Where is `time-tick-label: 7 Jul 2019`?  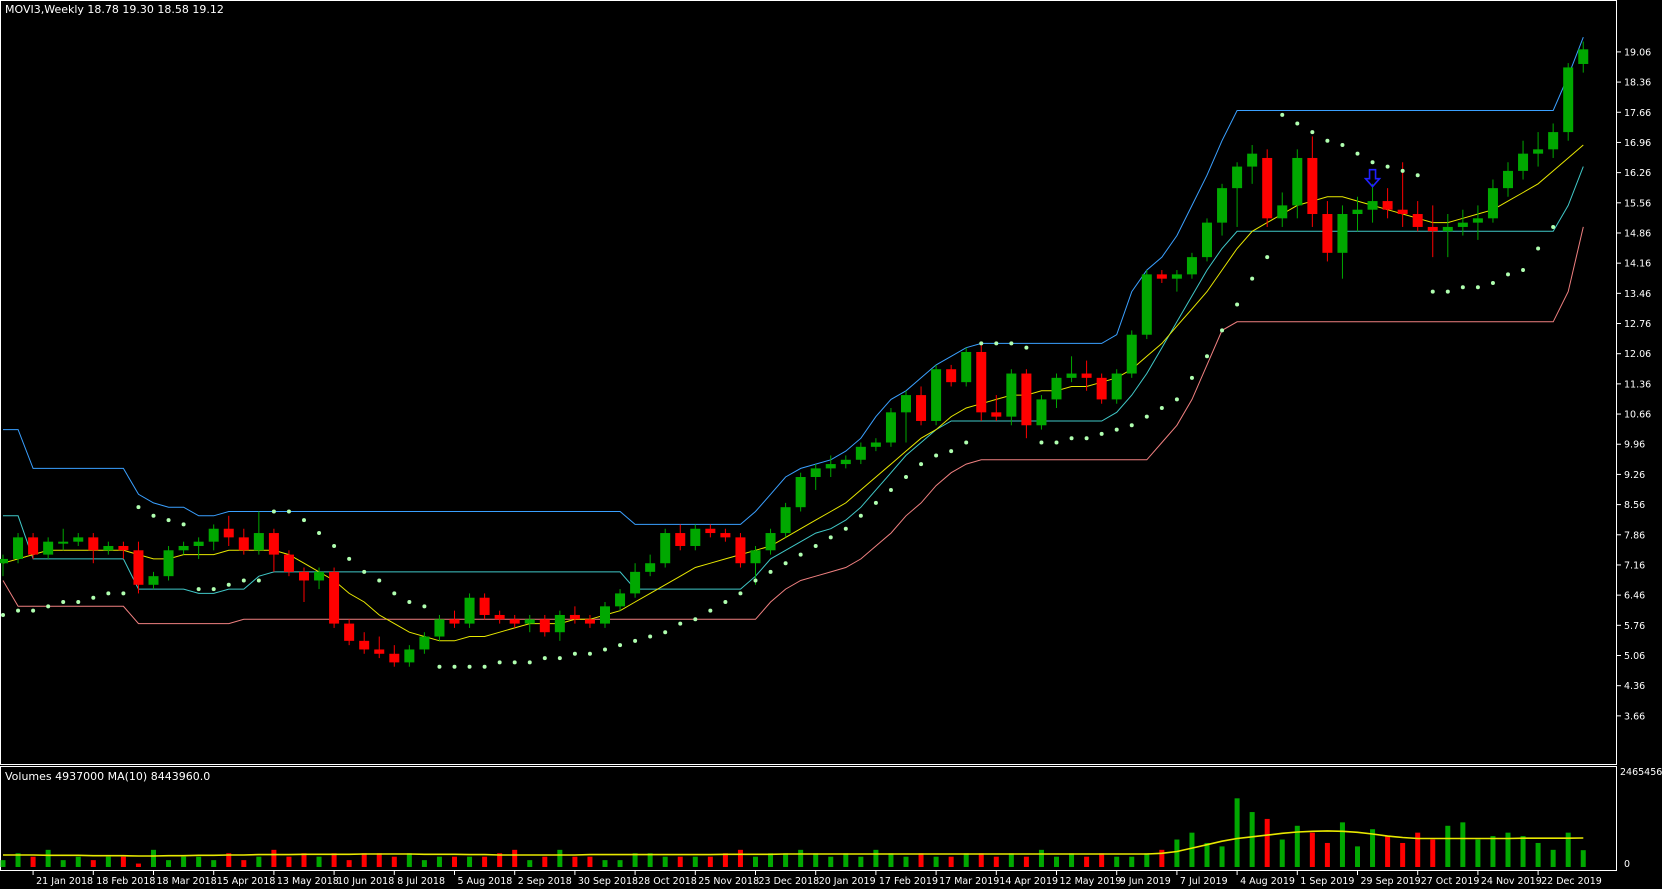
time-tick-label: 7 Jul 2019 is located at coordinates (1204, 881).